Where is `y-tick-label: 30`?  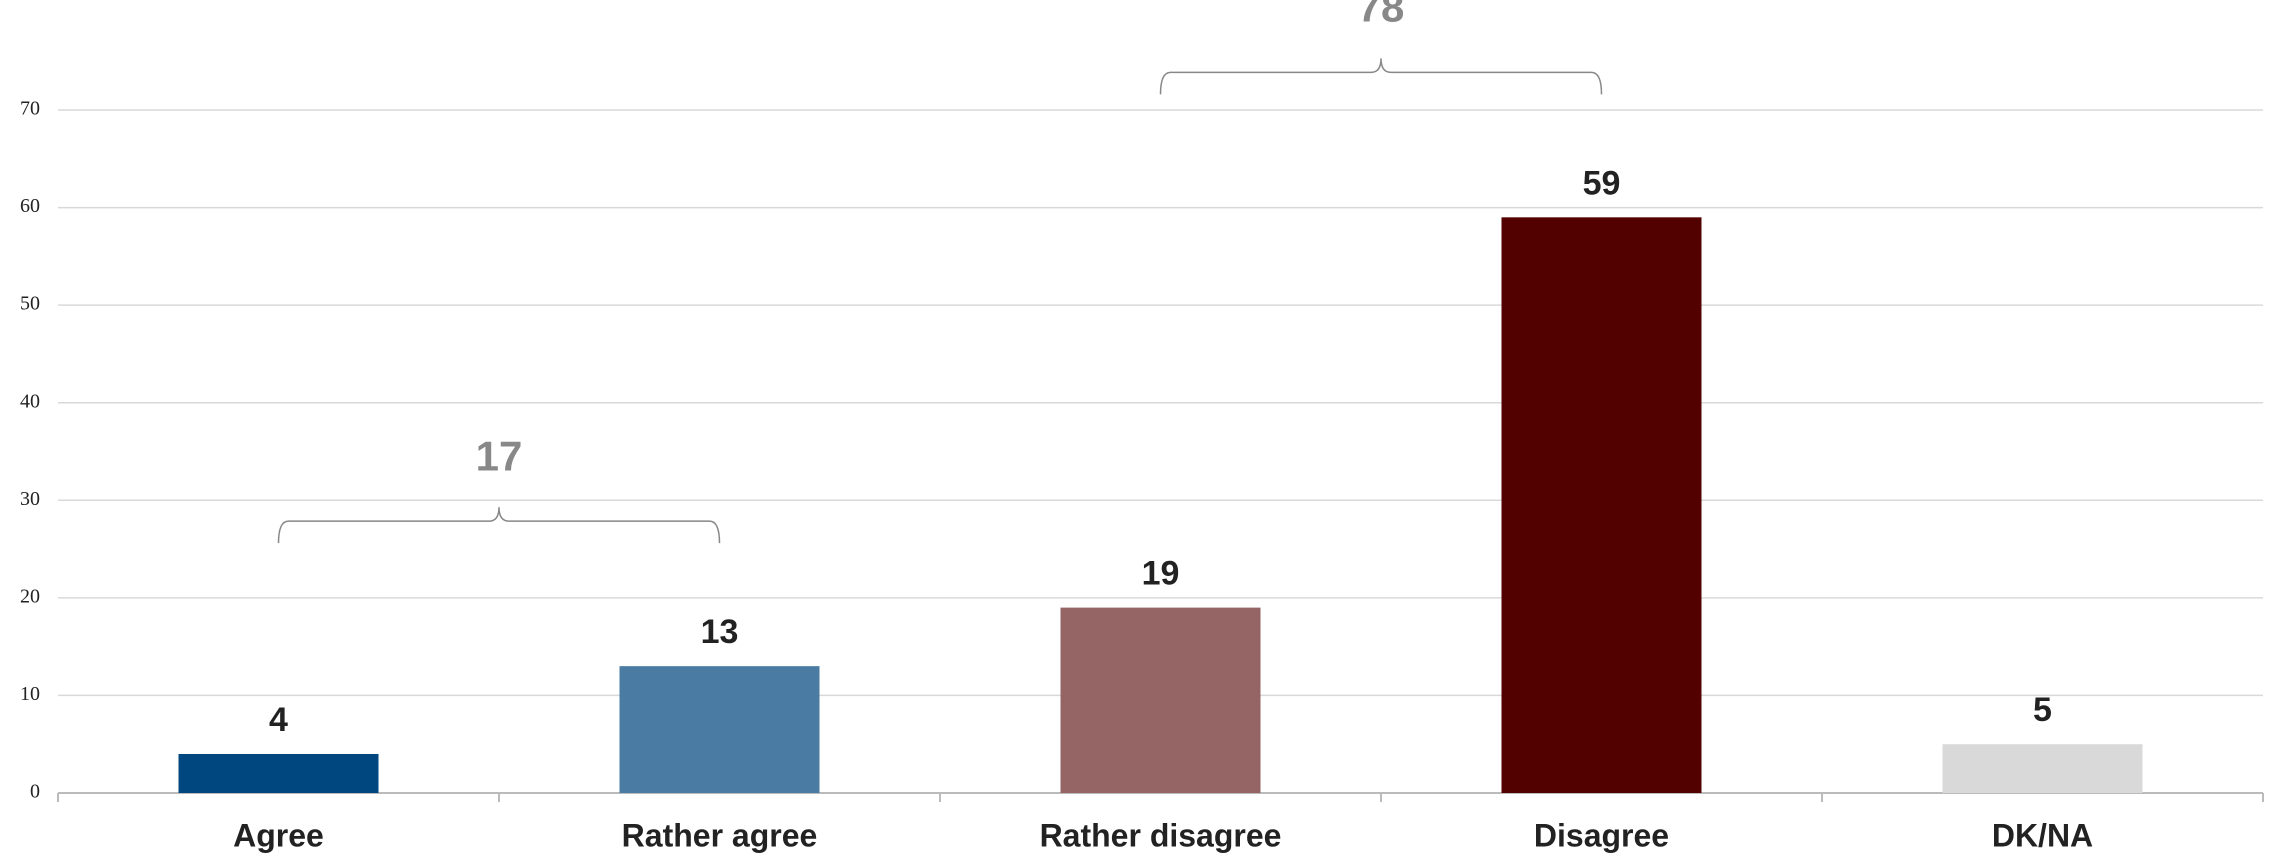 y-tick-label: 30 is located at coordinates (30, 499).